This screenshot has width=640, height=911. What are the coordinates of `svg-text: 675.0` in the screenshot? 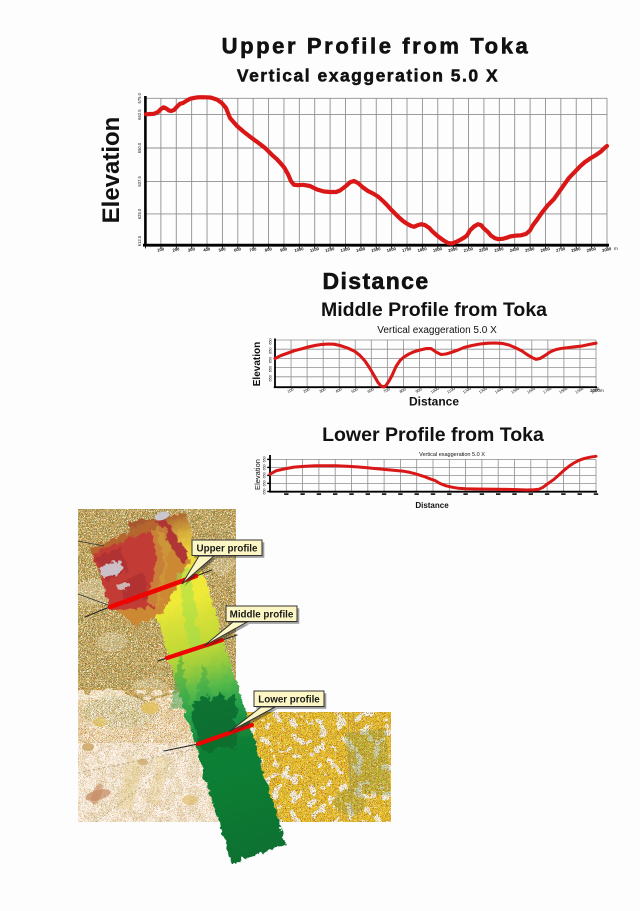 It's located at (139, 97).